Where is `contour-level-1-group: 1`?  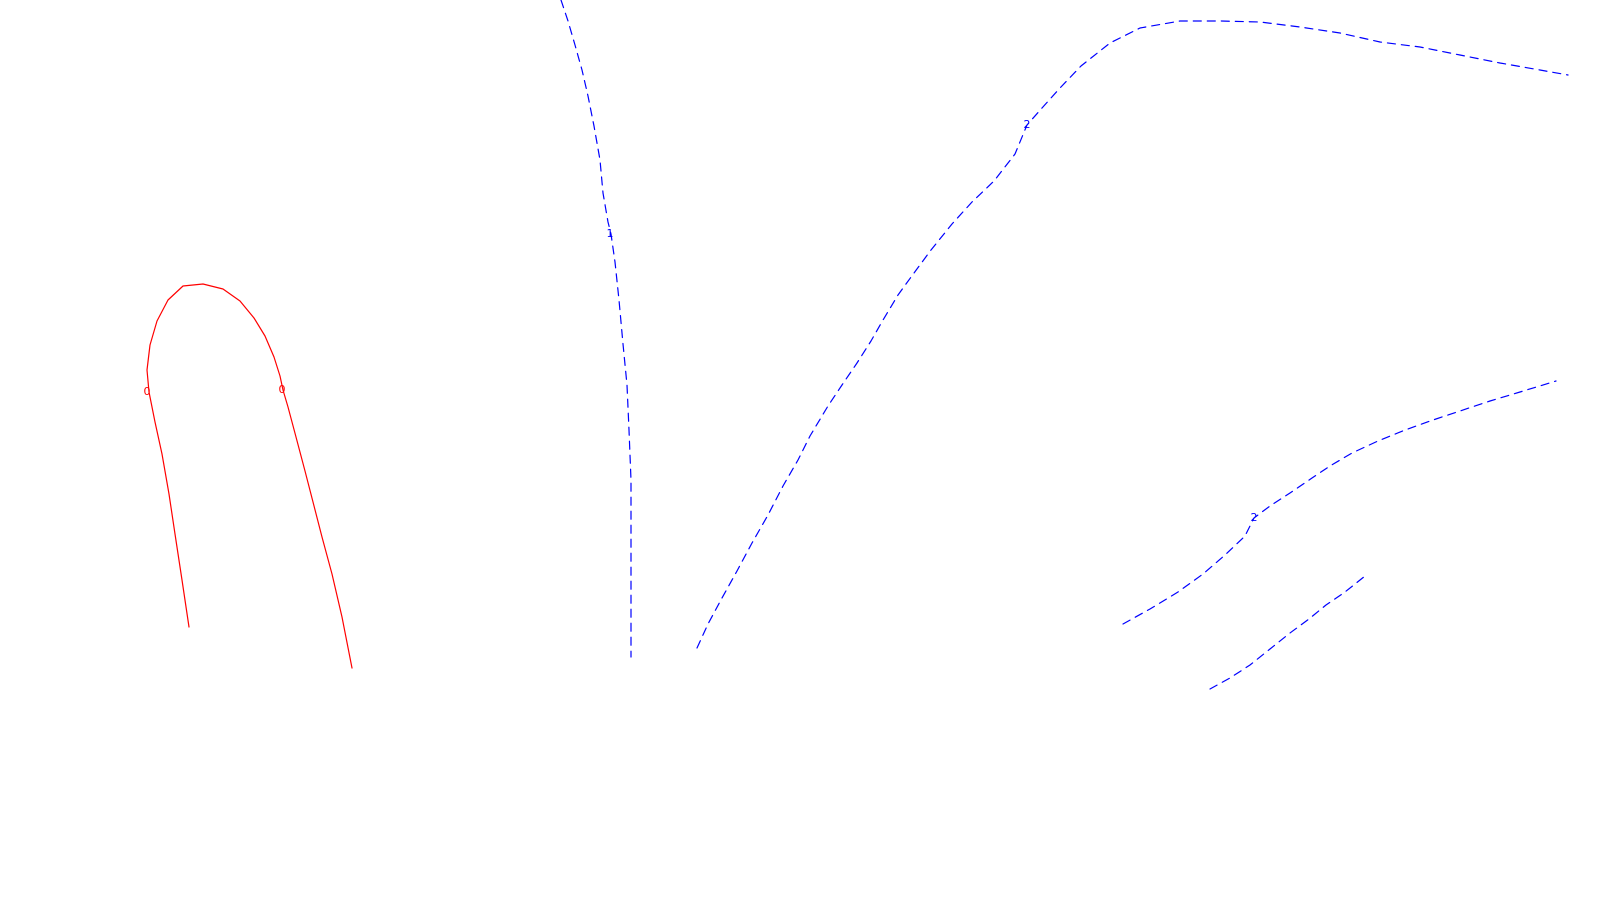
contour-level-1-group: 1 is located at coordinates (596, 329).